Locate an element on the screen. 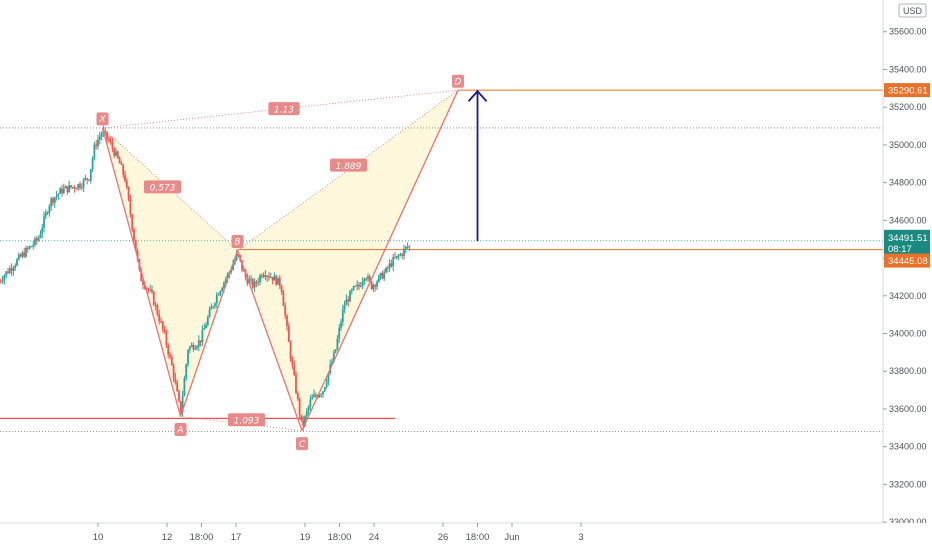  currency-badge-box is located at coordinates (912, 10).